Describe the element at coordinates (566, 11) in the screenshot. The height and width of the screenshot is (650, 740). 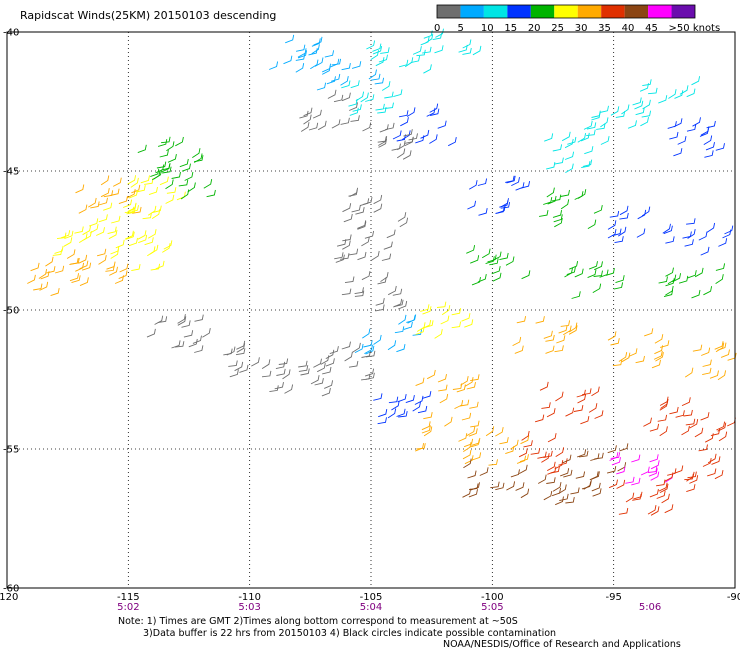
I see `colorbar-frame` at that location.